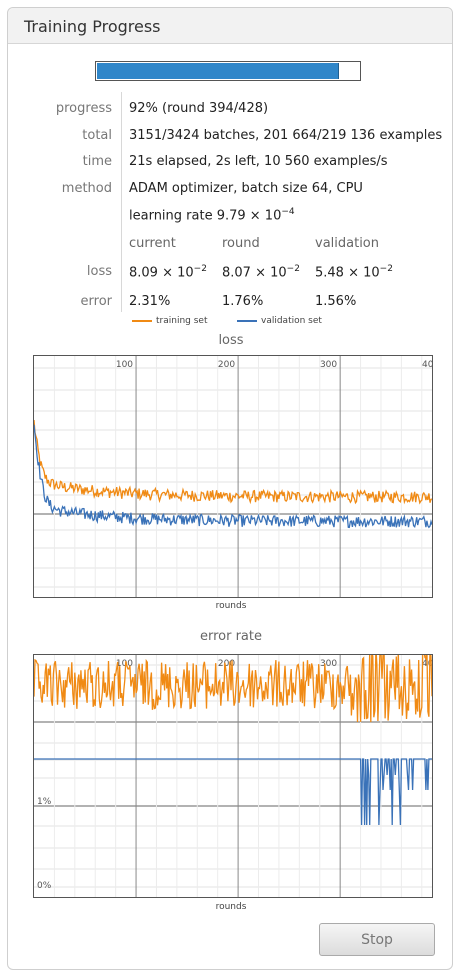  Describe the element at coordinates (279, 321) in the screenshot. I see `legend-validation: validation set` at that location.